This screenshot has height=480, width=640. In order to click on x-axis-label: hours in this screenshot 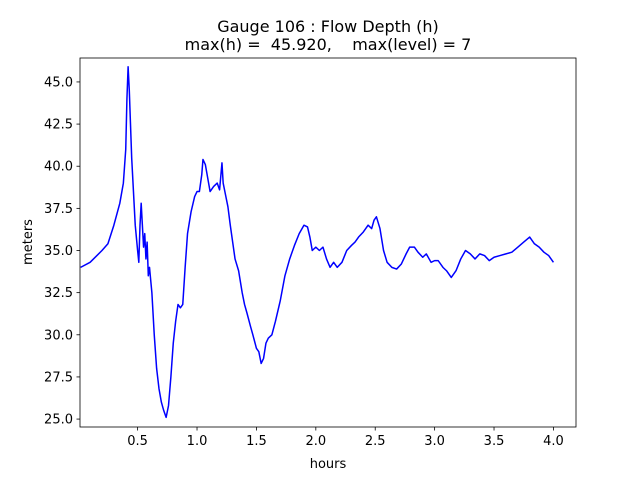, I will do `click(328, 464)`.